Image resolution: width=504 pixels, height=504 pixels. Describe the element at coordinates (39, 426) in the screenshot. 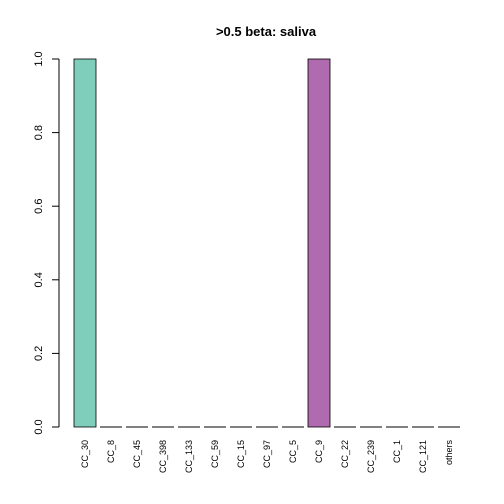

I see `y-tick-label: 0.0` at that location.